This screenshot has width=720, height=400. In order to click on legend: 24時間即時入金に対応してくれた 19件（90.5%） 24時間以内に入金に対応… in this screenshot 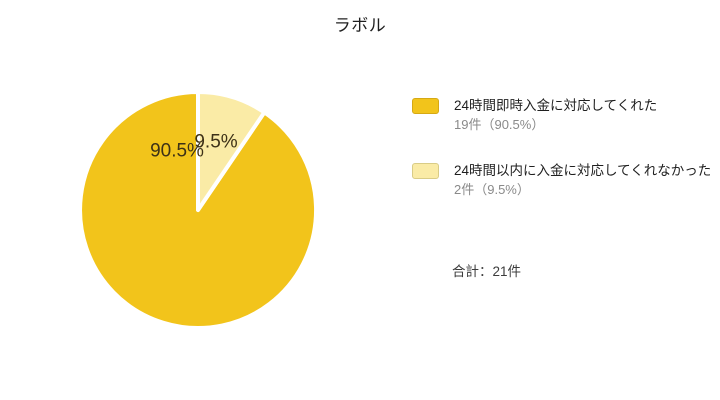, I will do `click(566, 161)`.